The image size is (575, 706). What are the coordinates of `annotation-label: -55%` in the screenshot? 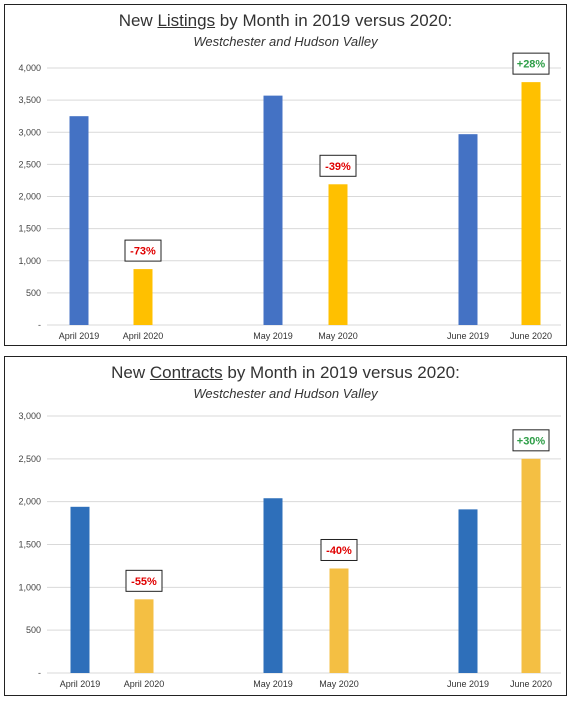 It's located at (144, 582).